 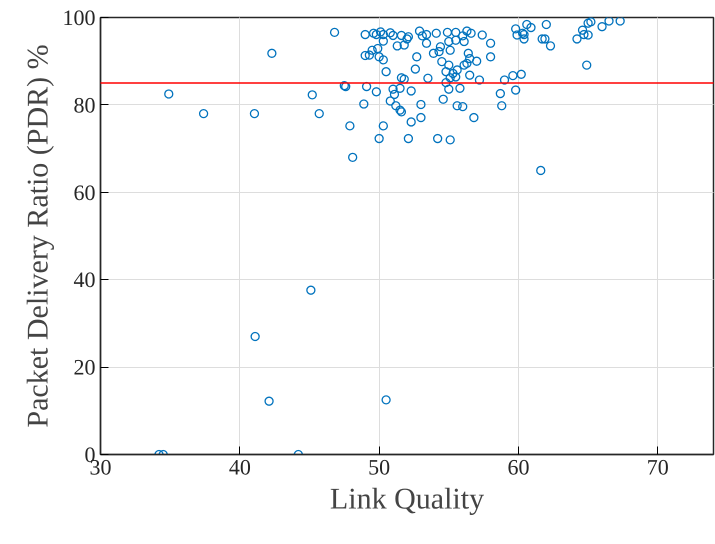 I want to click on x-tick-label: 50, so click(x=379, y=467).